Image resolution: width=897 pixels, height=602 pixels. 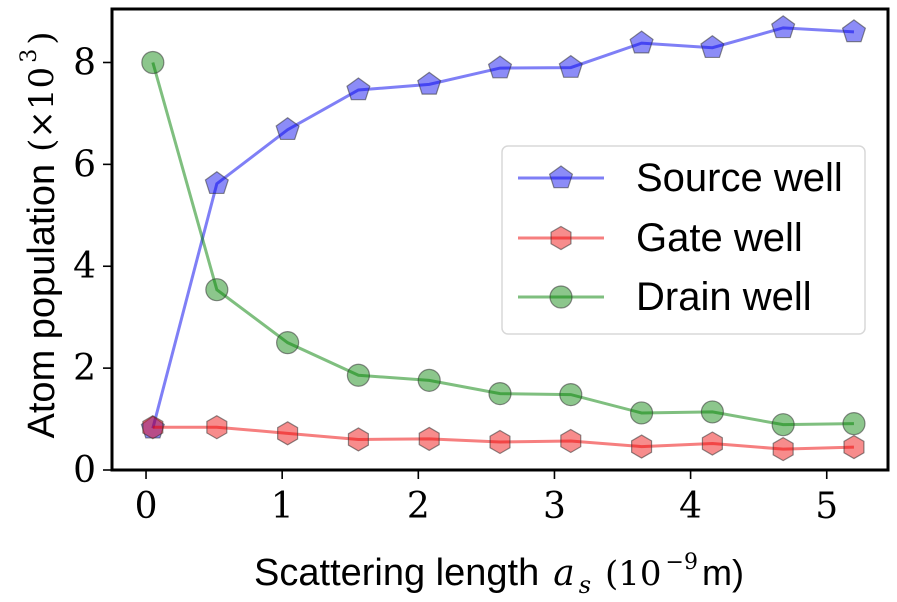 I want to click on legend: Source well Gate well Drain well, so click(x=683, y=240).